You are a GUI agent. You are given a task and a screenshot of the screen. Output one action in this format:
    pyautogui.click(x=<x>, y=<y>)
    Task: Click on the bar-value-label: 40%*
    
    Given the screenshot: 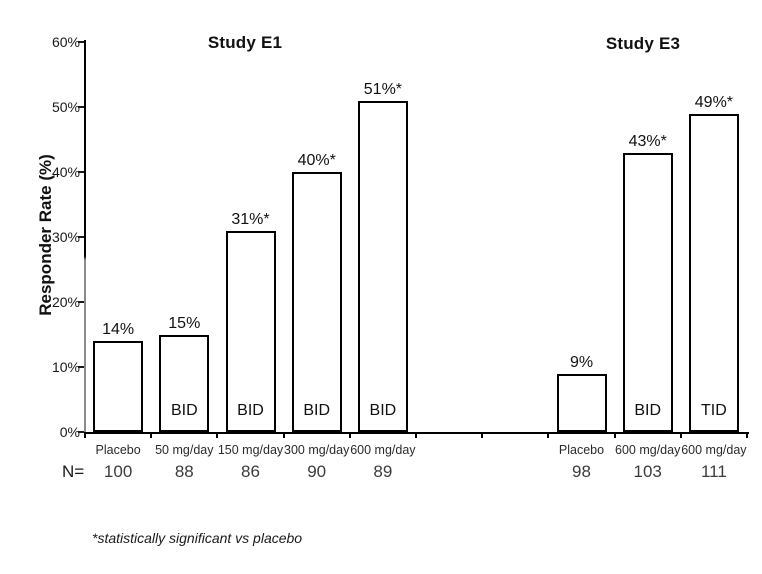 What is the action you would take?
    pyautogui.click(x=316, y=160)
    